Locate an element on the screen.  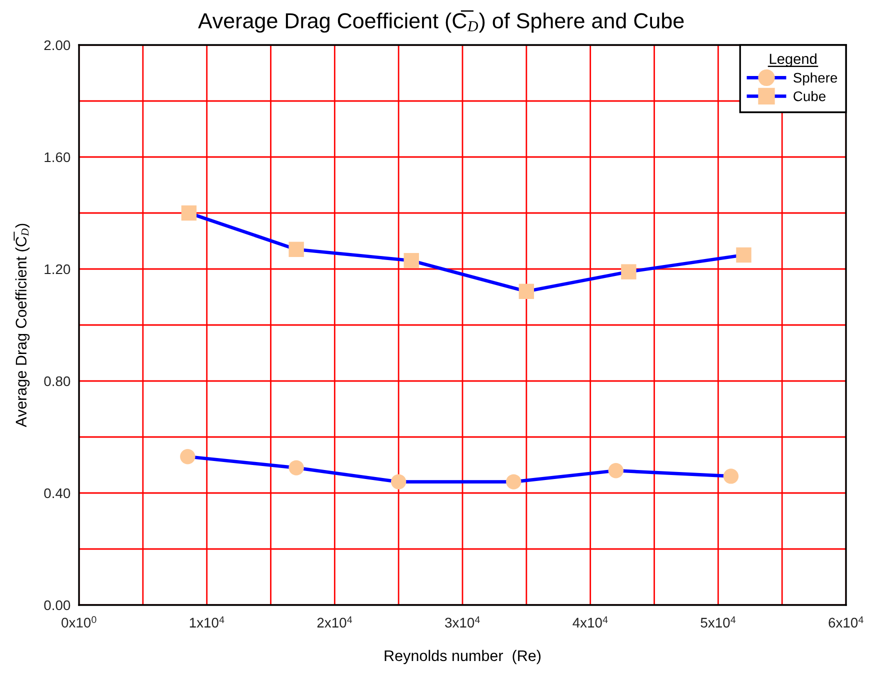
y-tick-label: 0.80 is located at coordinates (57, 381).